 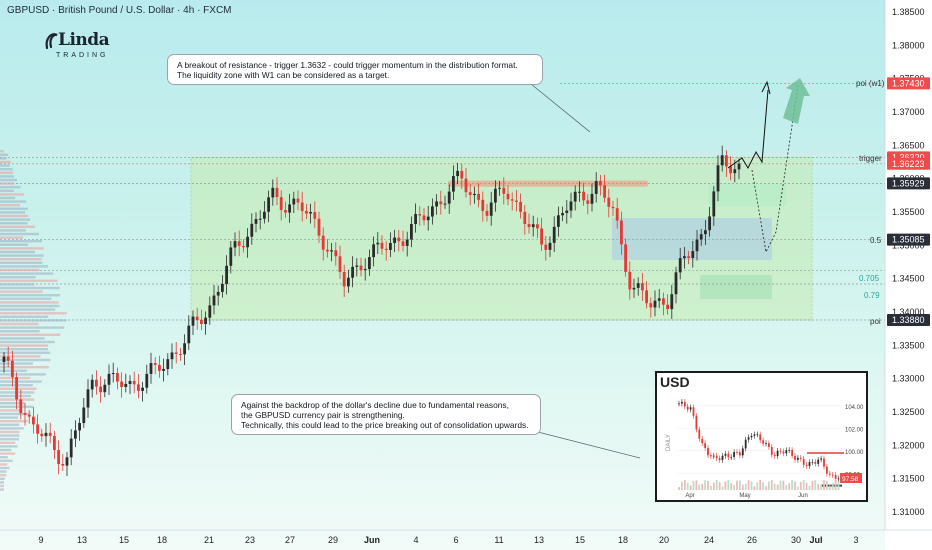 I want to click on y-tick-label: 1.31500, so click(x=908, y=479).